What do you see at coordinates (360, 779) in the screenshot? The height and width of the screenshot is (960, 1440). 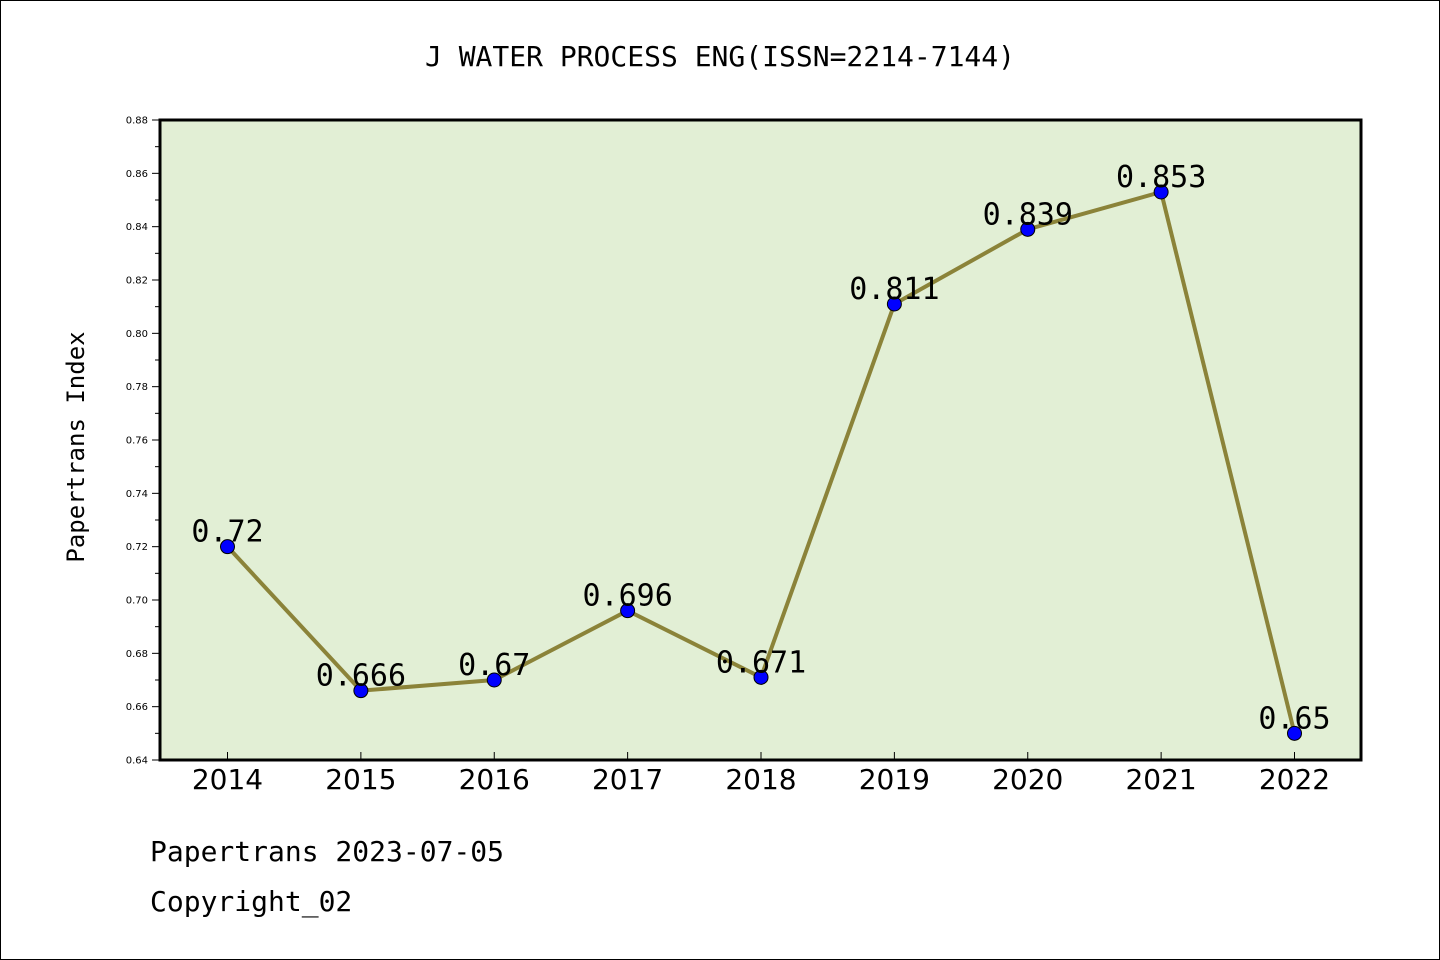 I see `x-tick-label: 2015` at bounding box center [360, 779].